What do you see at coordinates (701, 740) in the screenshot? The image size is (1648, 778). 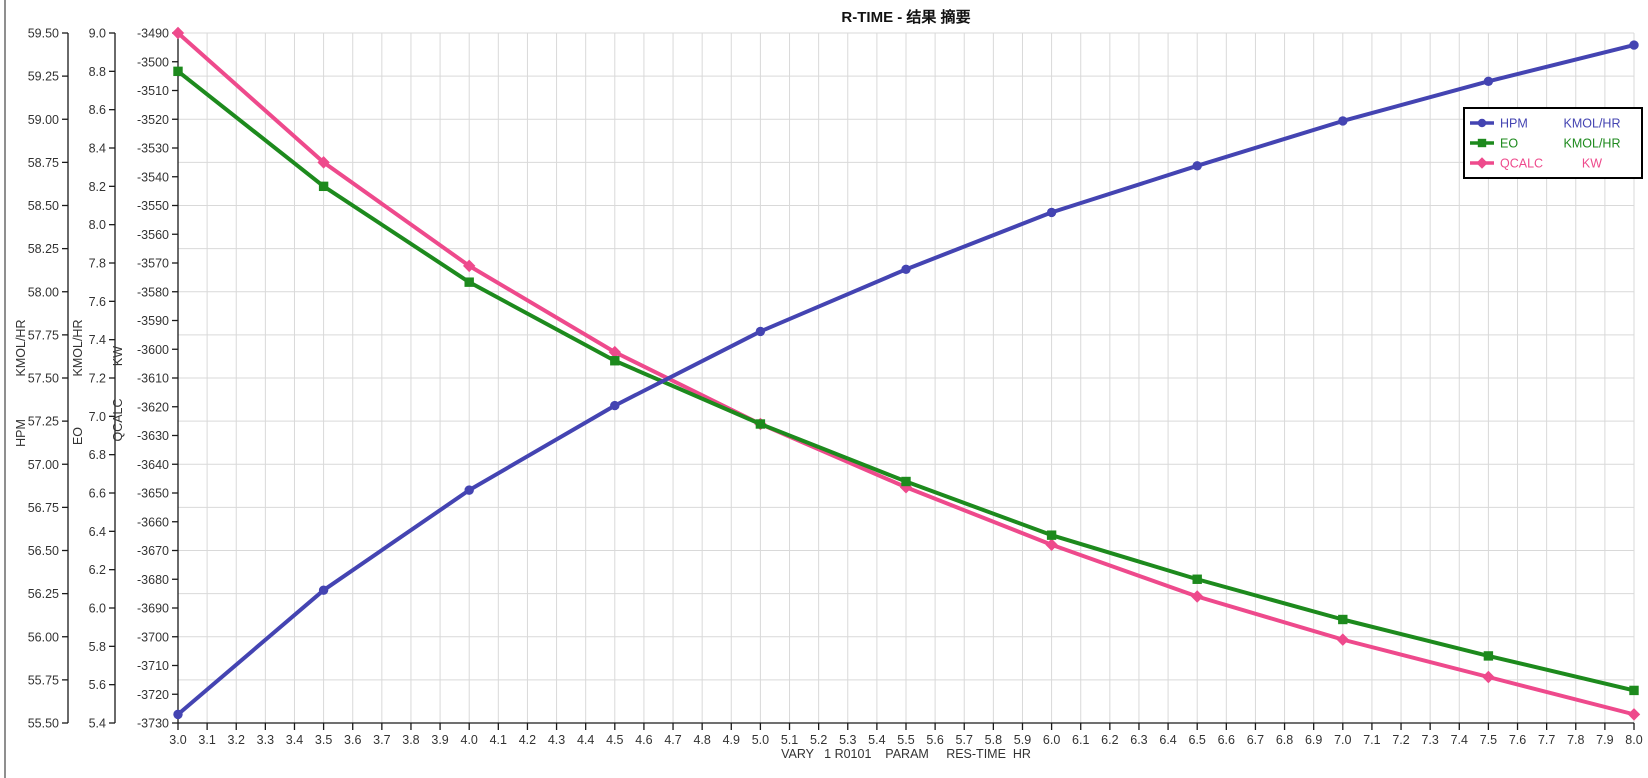 I see `x-axis-tick-label: 4.8` at bounding box center [701, 740].